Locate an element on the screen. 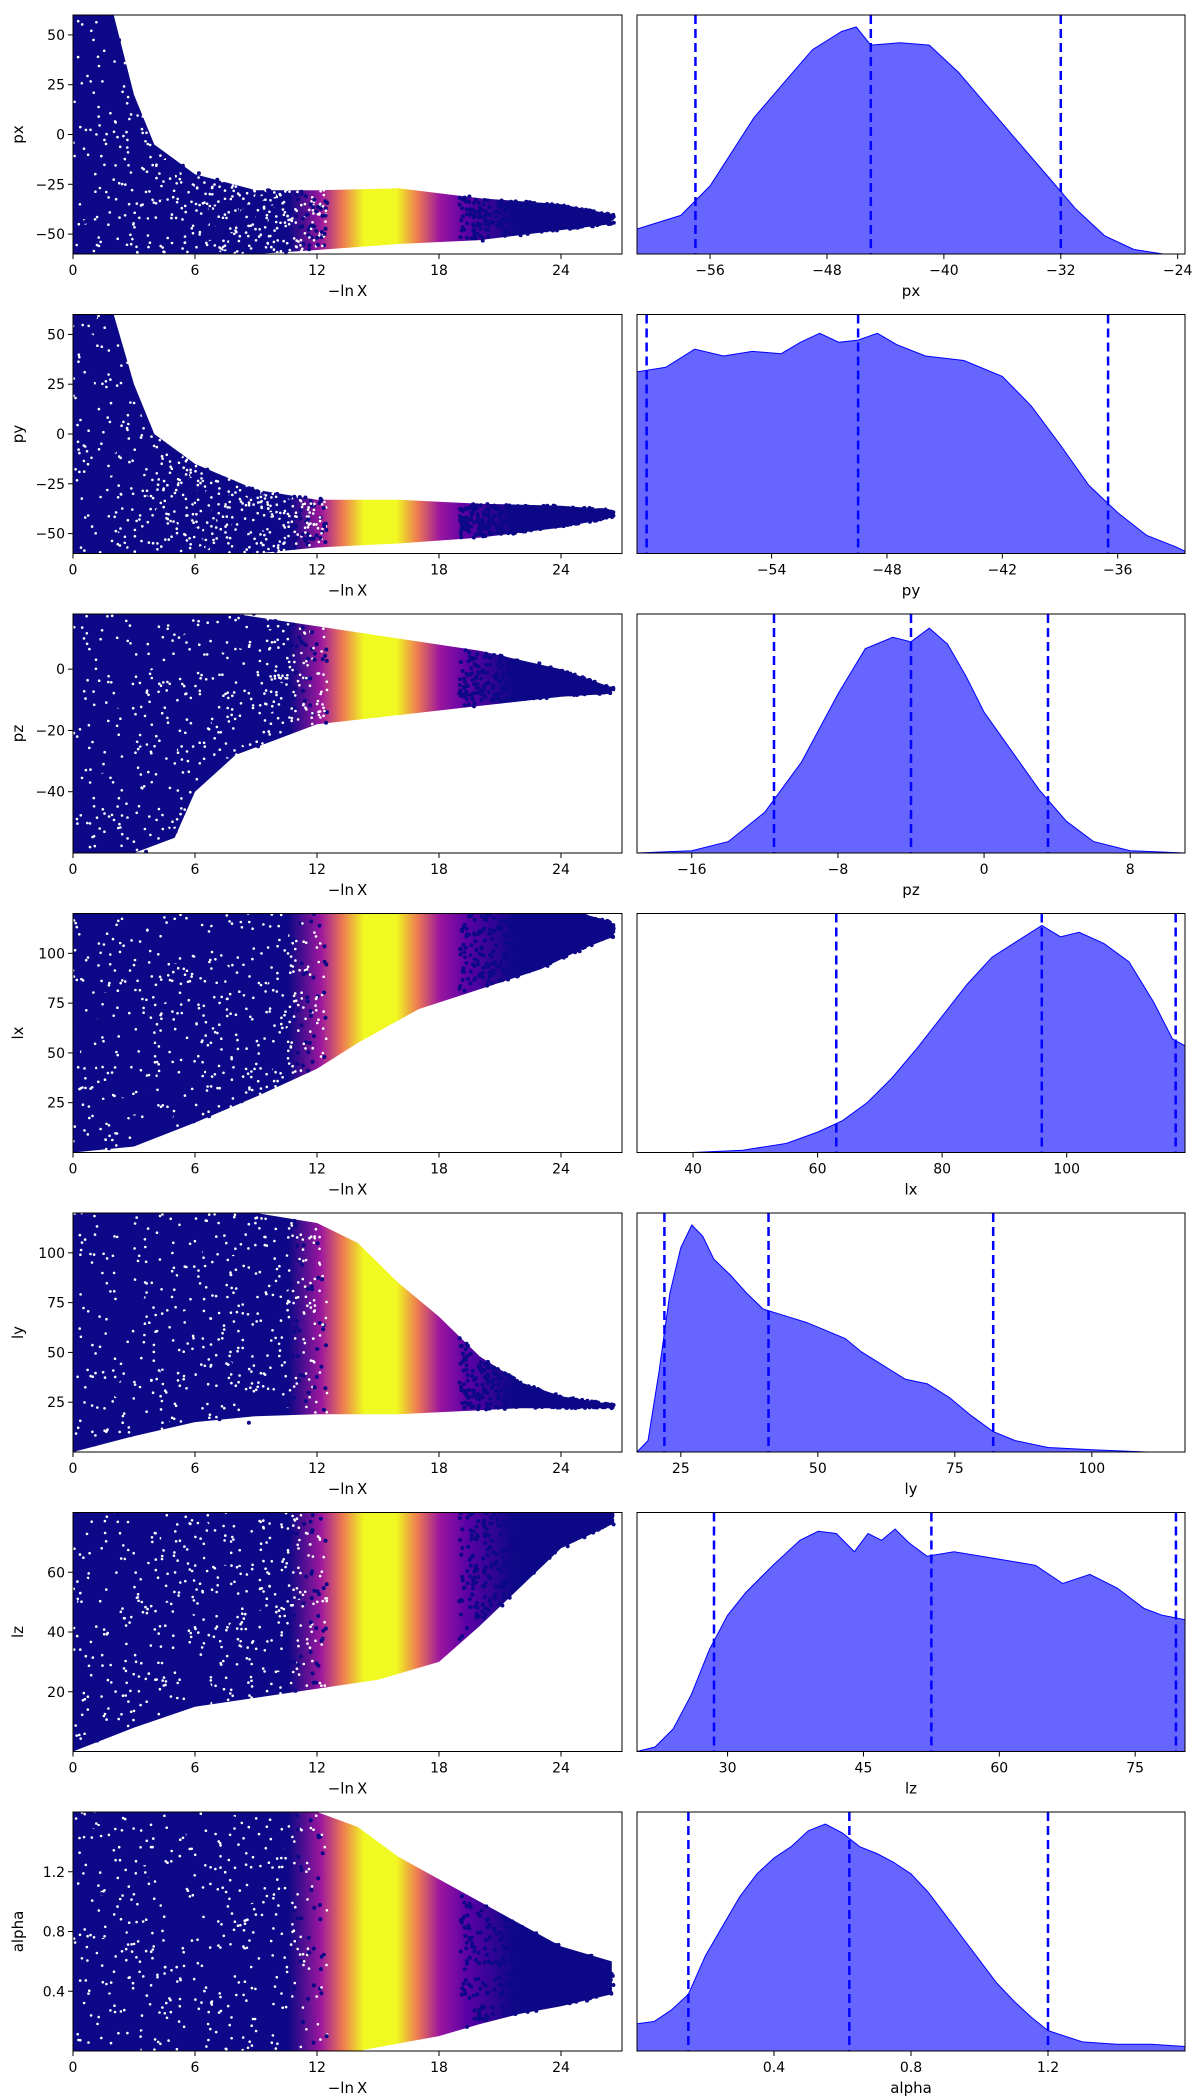  x-axis-label: pz is located at coordinates (911, 890).